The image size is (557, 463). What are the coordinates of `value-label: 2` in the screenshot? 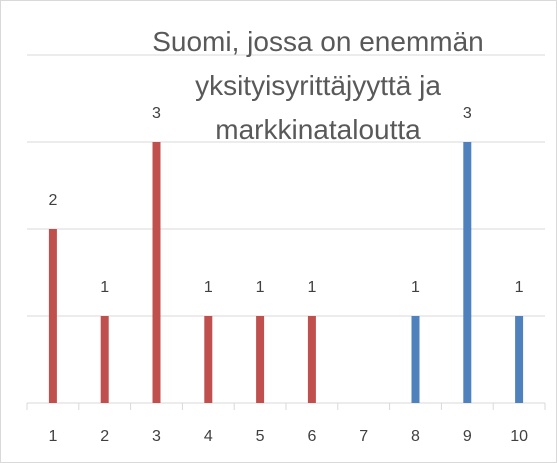 It's located at (52, 200).